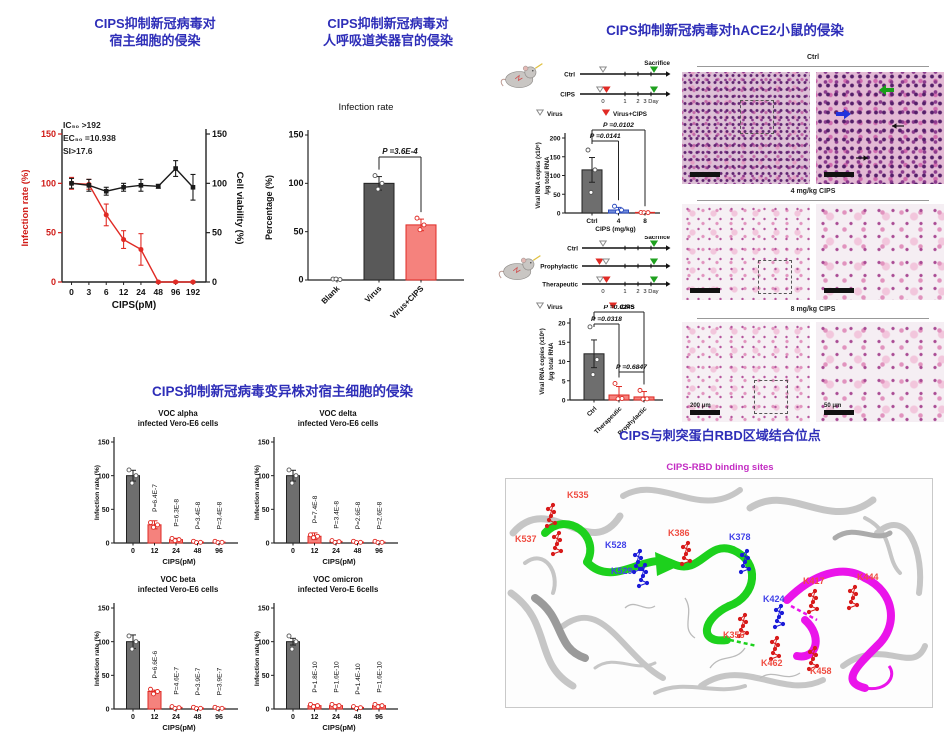  I want to click on svg-text: 3, so click(89, 292).